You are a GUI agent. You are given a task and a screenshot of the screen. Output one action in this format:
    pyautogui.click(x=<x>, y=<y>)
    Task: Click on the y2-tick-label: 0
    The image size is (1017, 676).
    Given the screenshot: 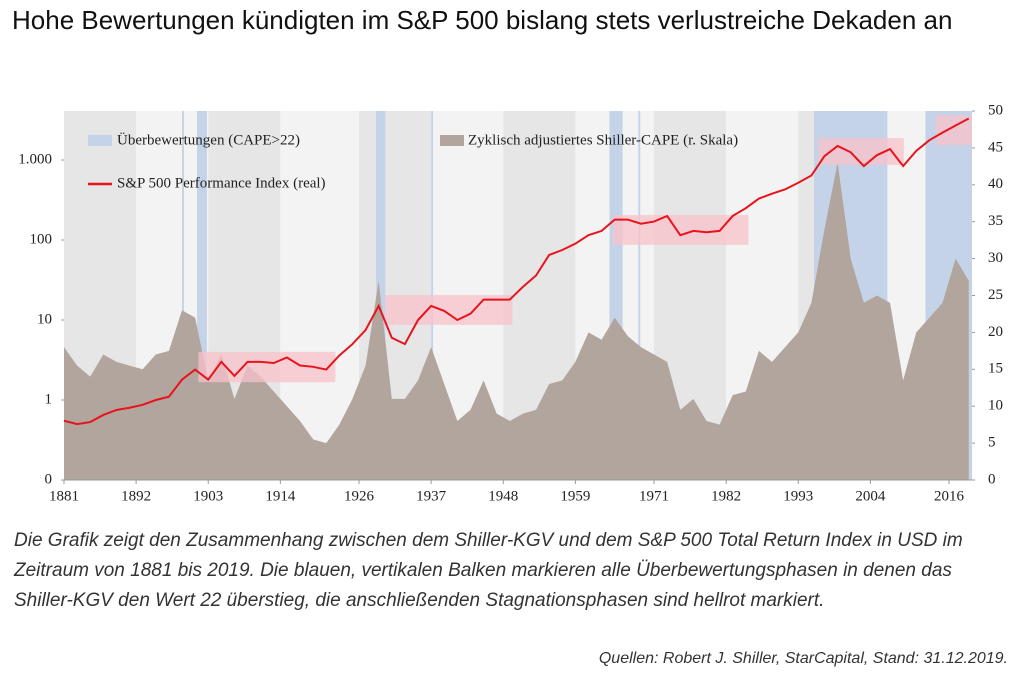 What is the action you would take?
    pyautogui.click(x=992, y=479)
    